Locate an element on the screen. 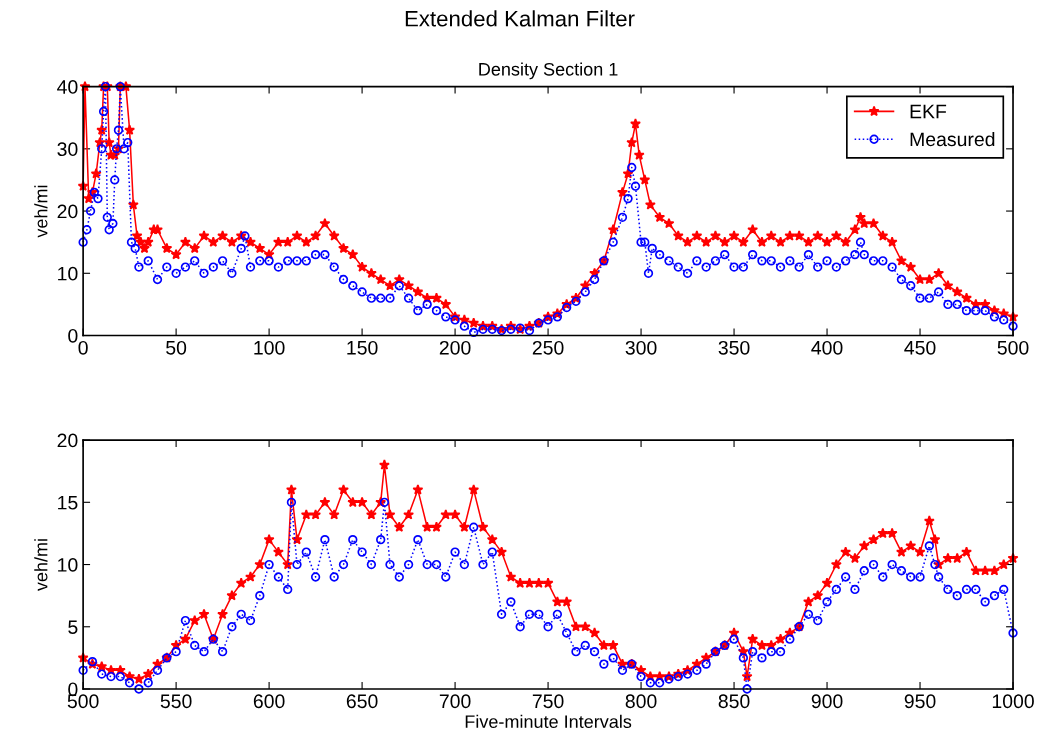 Image resolution: width=1039 pixels, height=753 pixels. x-tick-label: 350 is located at coordinates (734, 347).